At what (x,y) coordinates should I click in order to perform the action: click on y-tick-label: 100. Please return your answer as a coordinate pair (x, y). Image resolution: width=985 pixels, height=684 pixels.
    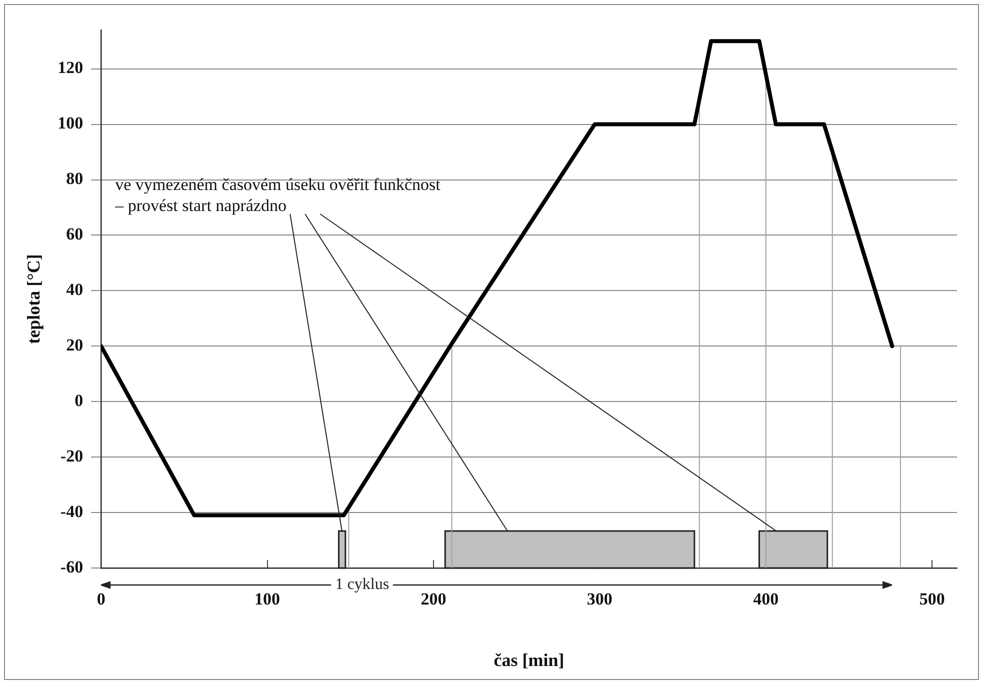
    Looking at the image, I should click on (71, 123).